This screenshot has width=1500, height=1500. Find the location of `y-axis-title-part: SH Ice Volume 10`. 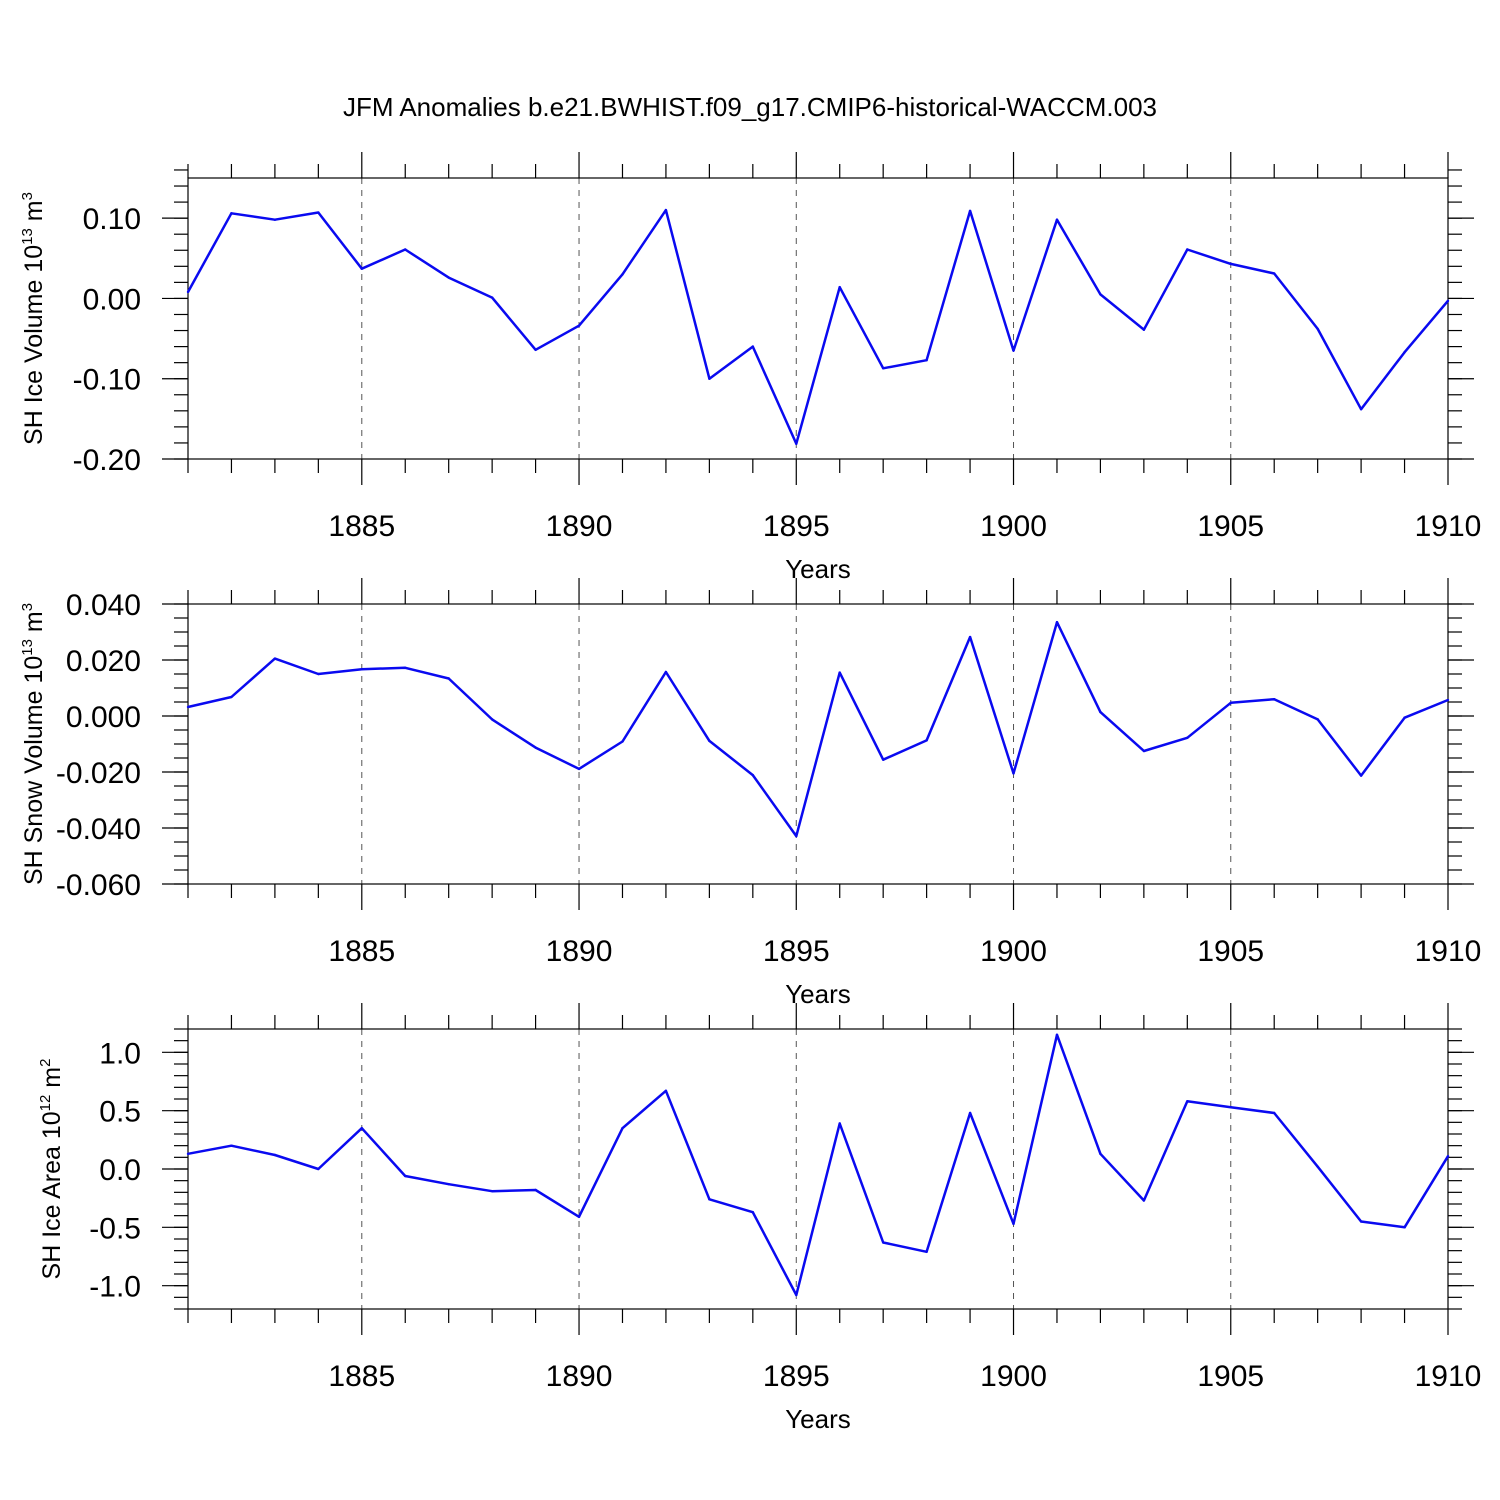

y-axis-title-part: SH Ice Volume 10 is located at coordinates (34, 345).